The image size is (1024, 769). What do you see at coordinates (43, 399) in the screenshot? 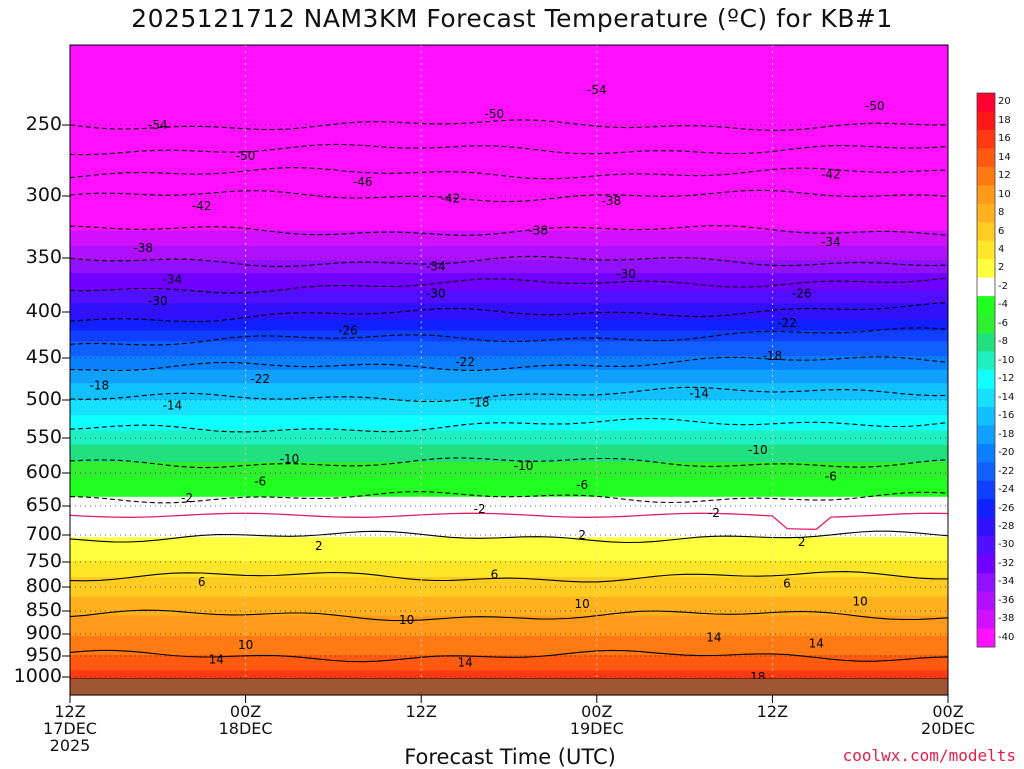
I see `y-tick-label: 500` at bounding box center [43, 399].